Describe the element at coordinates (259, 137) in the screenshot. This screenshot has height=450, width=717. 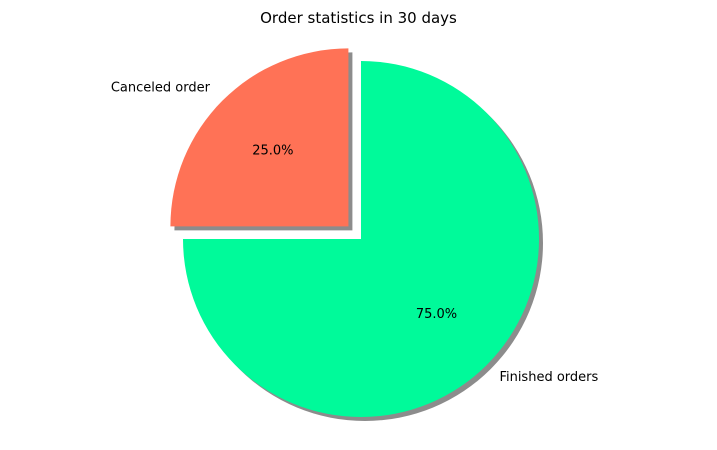
I see `slice-canceled-order` at that location.